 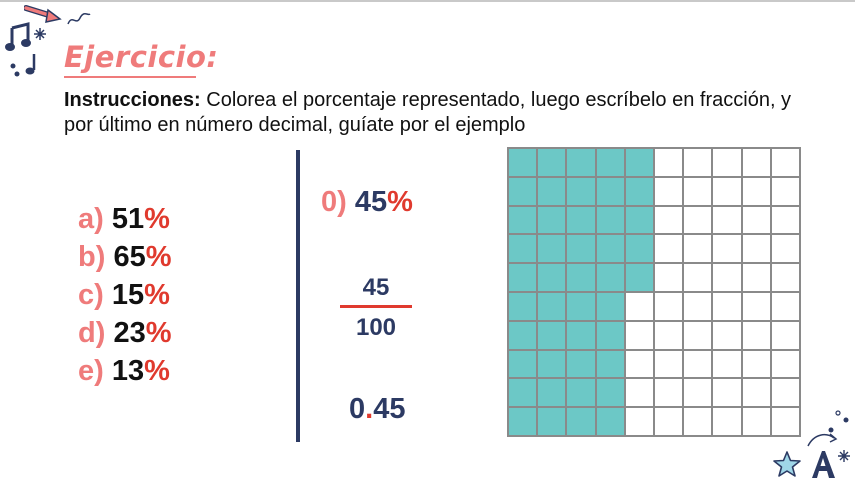 What do you see at coordinates (129, 257) in the screenshot?
I see `item-value: 65` at bounding box center [129, 257].